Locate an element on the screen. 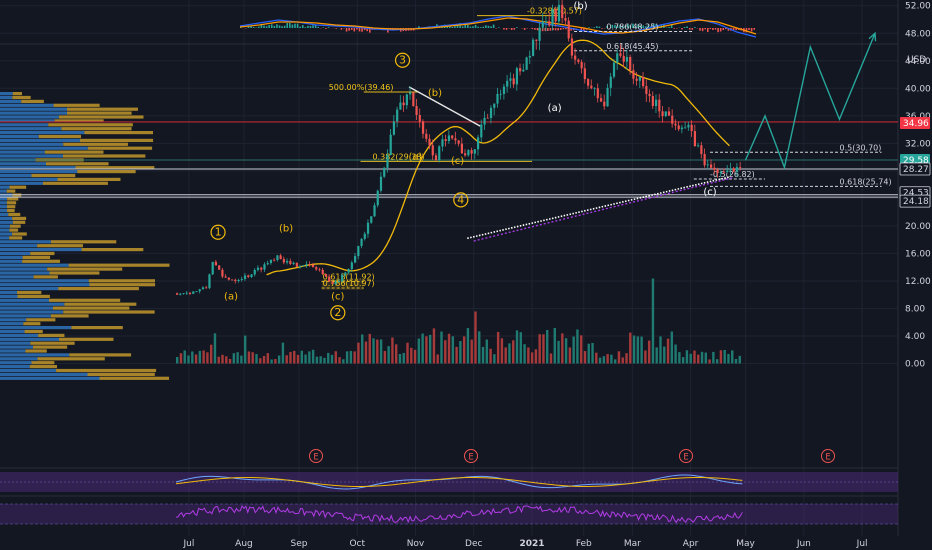 This screenshot has height=550, width=932. wave-label-0: 1 is located at coordinates (218, 232).